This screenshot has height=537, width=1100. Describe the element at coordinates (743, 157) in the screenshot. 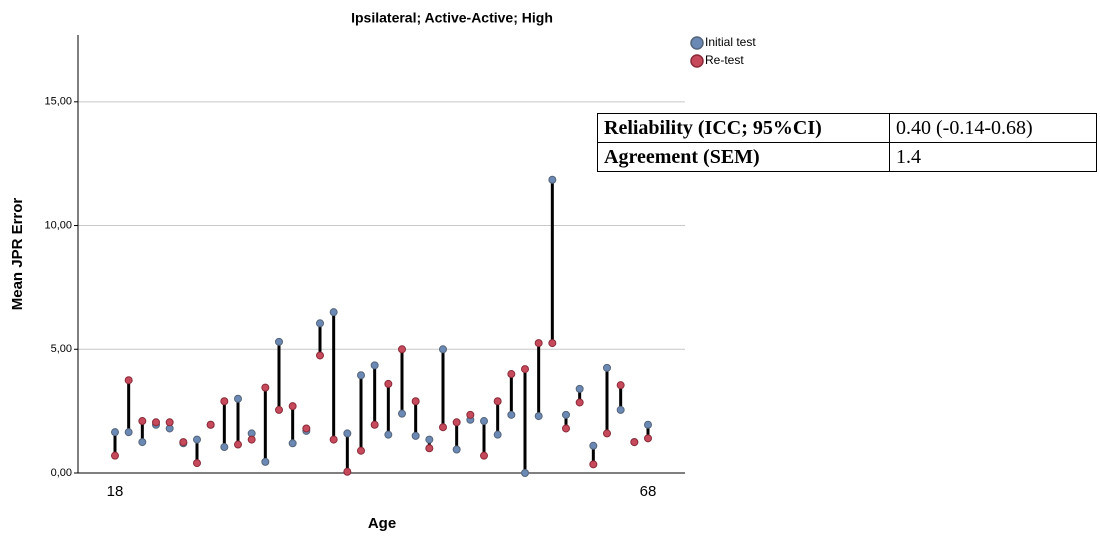

I see `table-cell: Agreement (SEM)` at that location.